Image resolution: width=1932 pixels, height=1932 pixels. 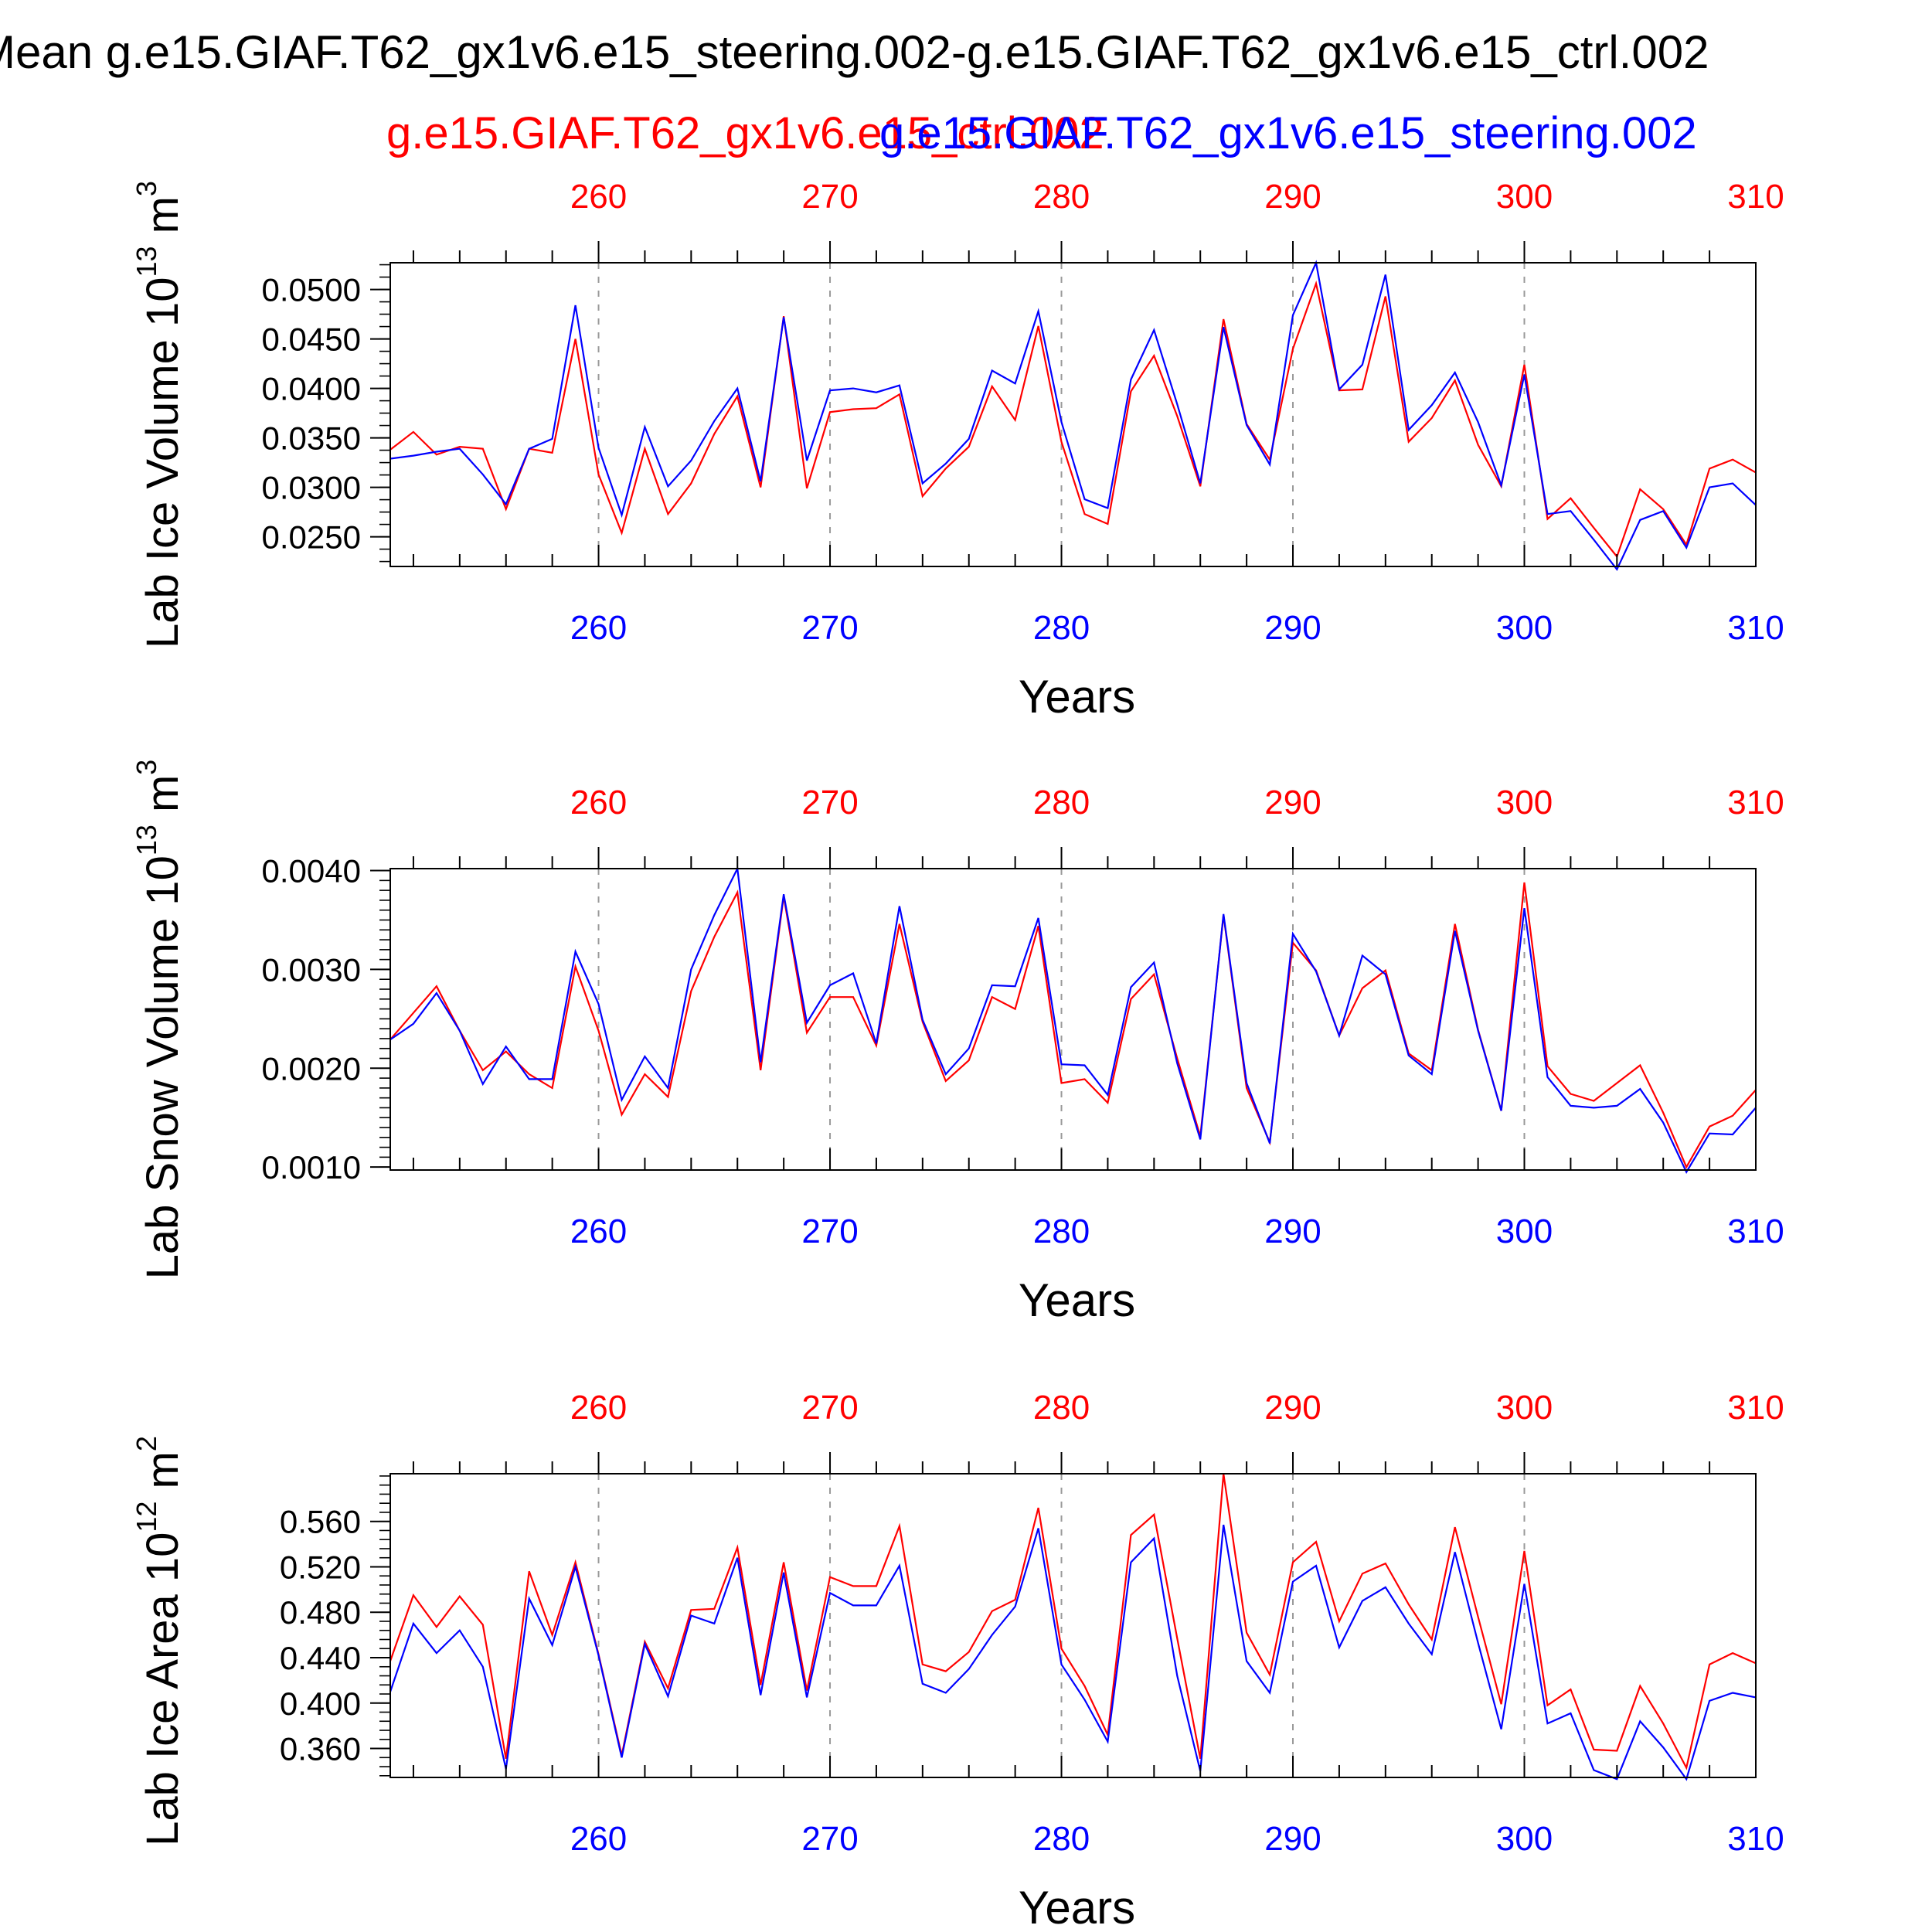 I want to click on y-tick-label: 0.0250, so click(x=312, y=538).